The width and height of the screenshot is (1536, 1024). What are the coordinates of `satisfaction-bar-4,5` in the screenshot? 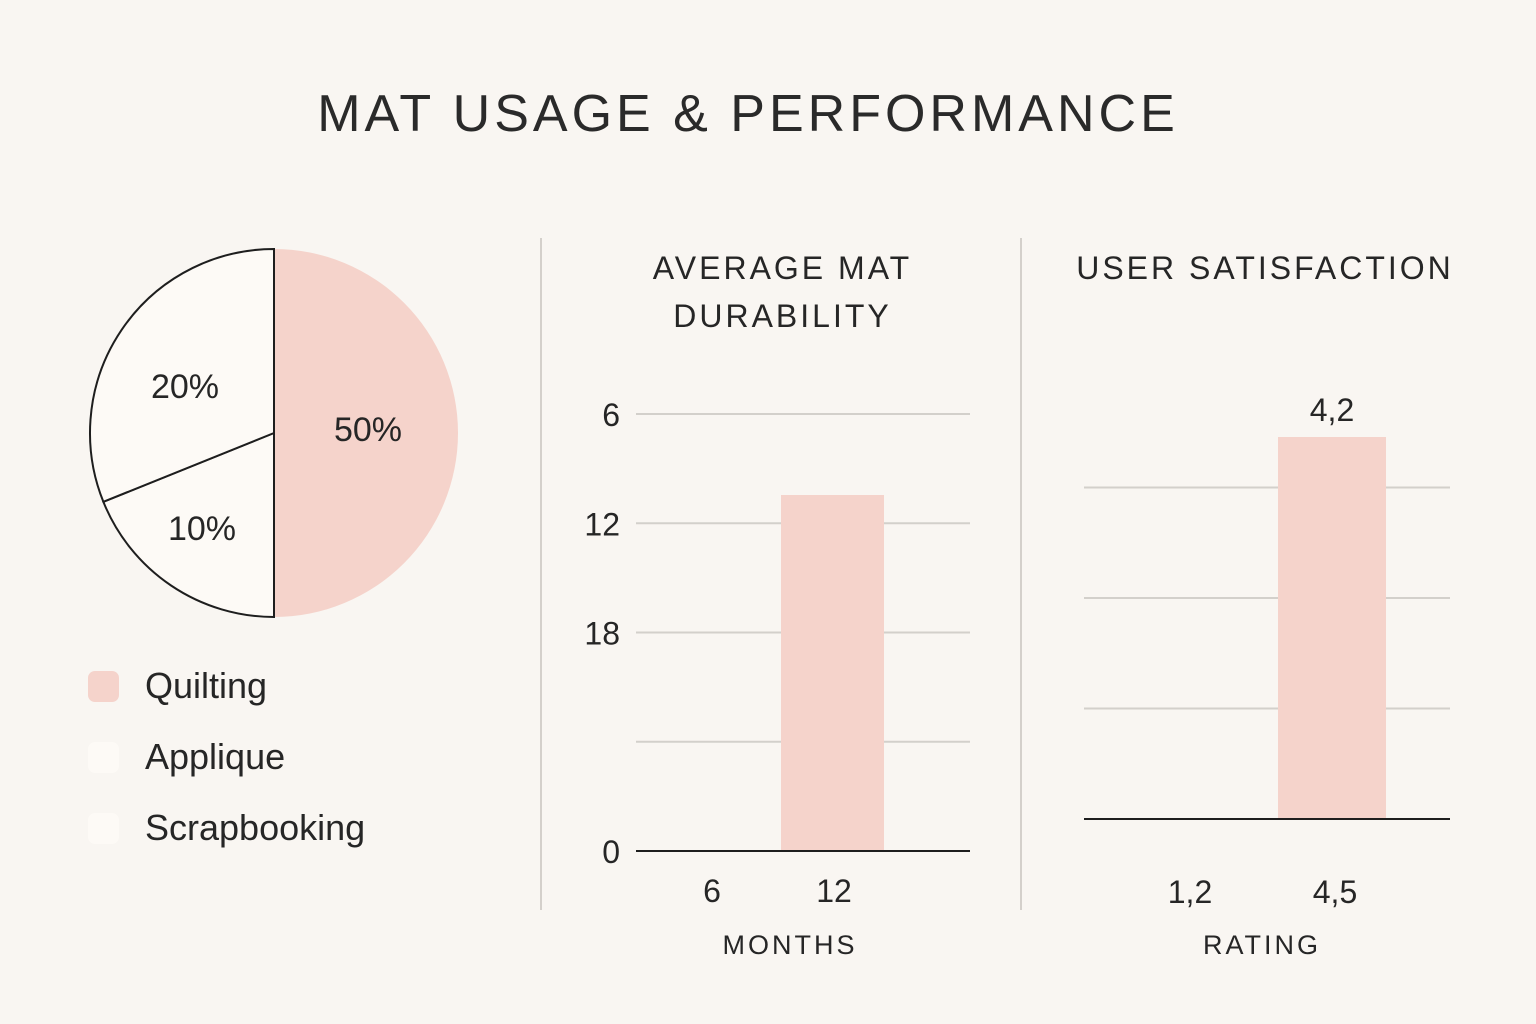 It's located at (1332, 628).